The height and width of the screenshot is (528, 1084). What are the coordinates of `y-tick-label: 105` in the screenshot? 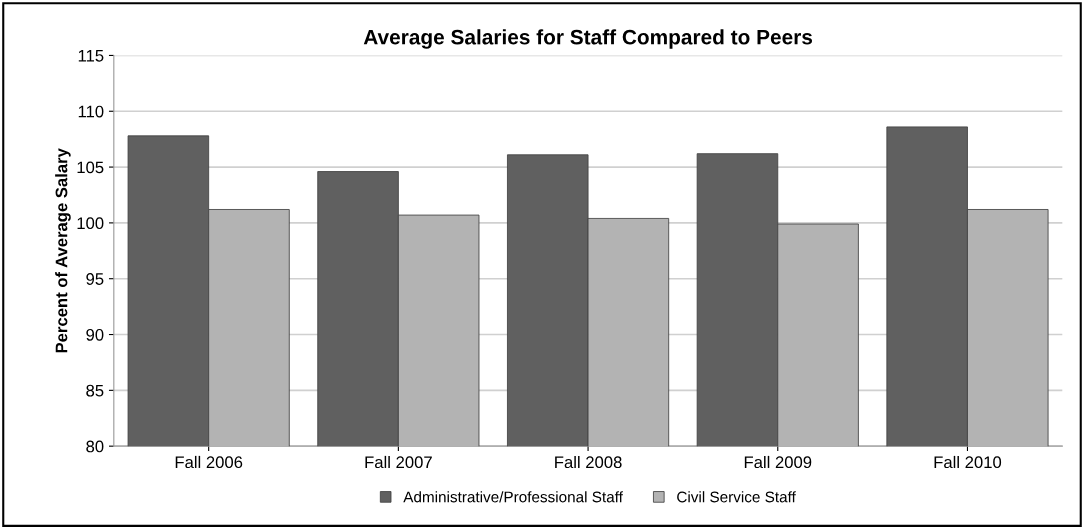 It's located at (90, 167).